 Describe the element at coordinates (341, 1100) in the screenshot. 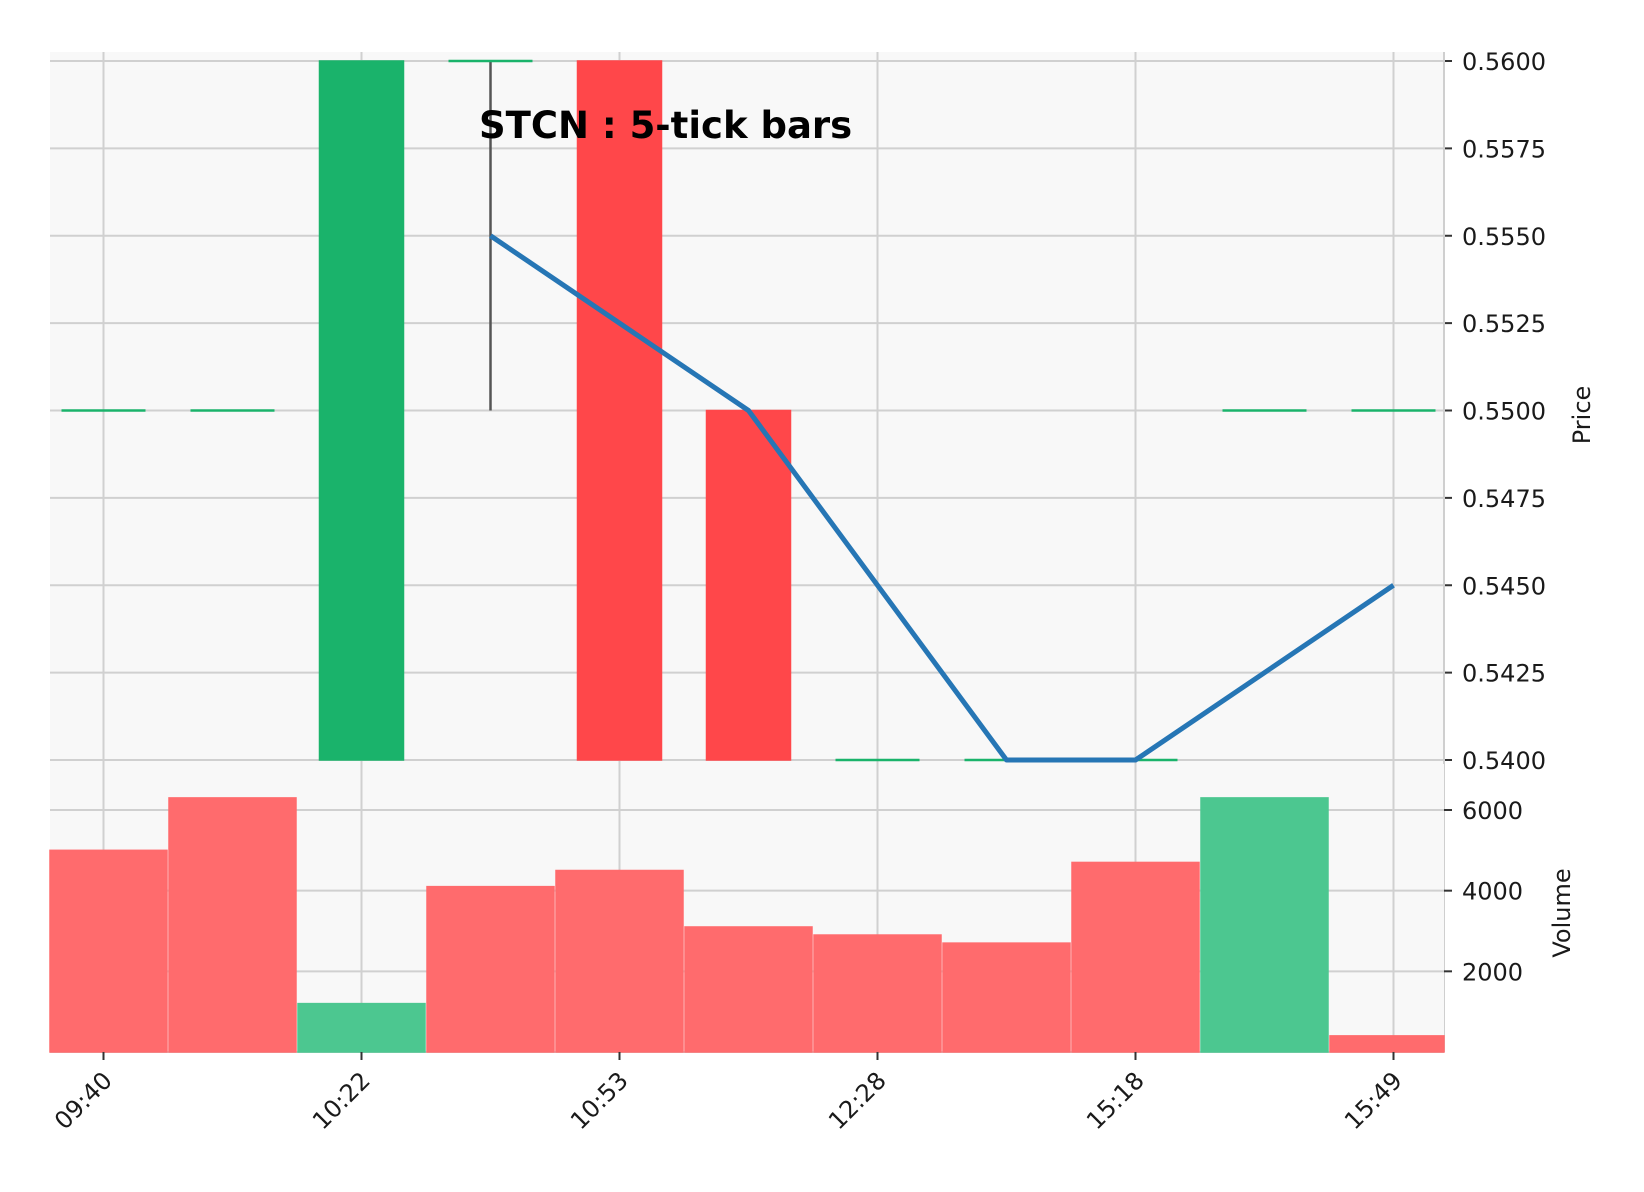

I see `x-tick-label: 10:22` at that location.